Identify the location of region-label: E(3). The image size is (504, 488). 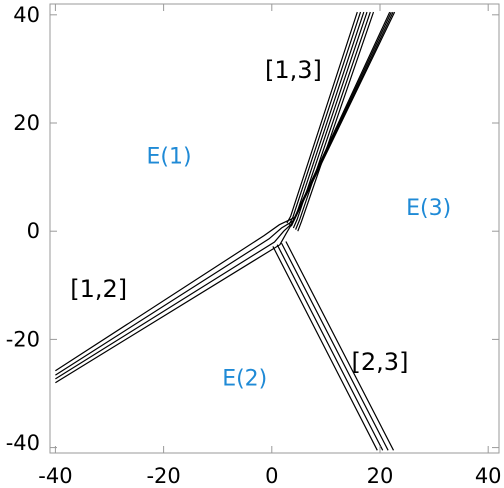
(428, 208).